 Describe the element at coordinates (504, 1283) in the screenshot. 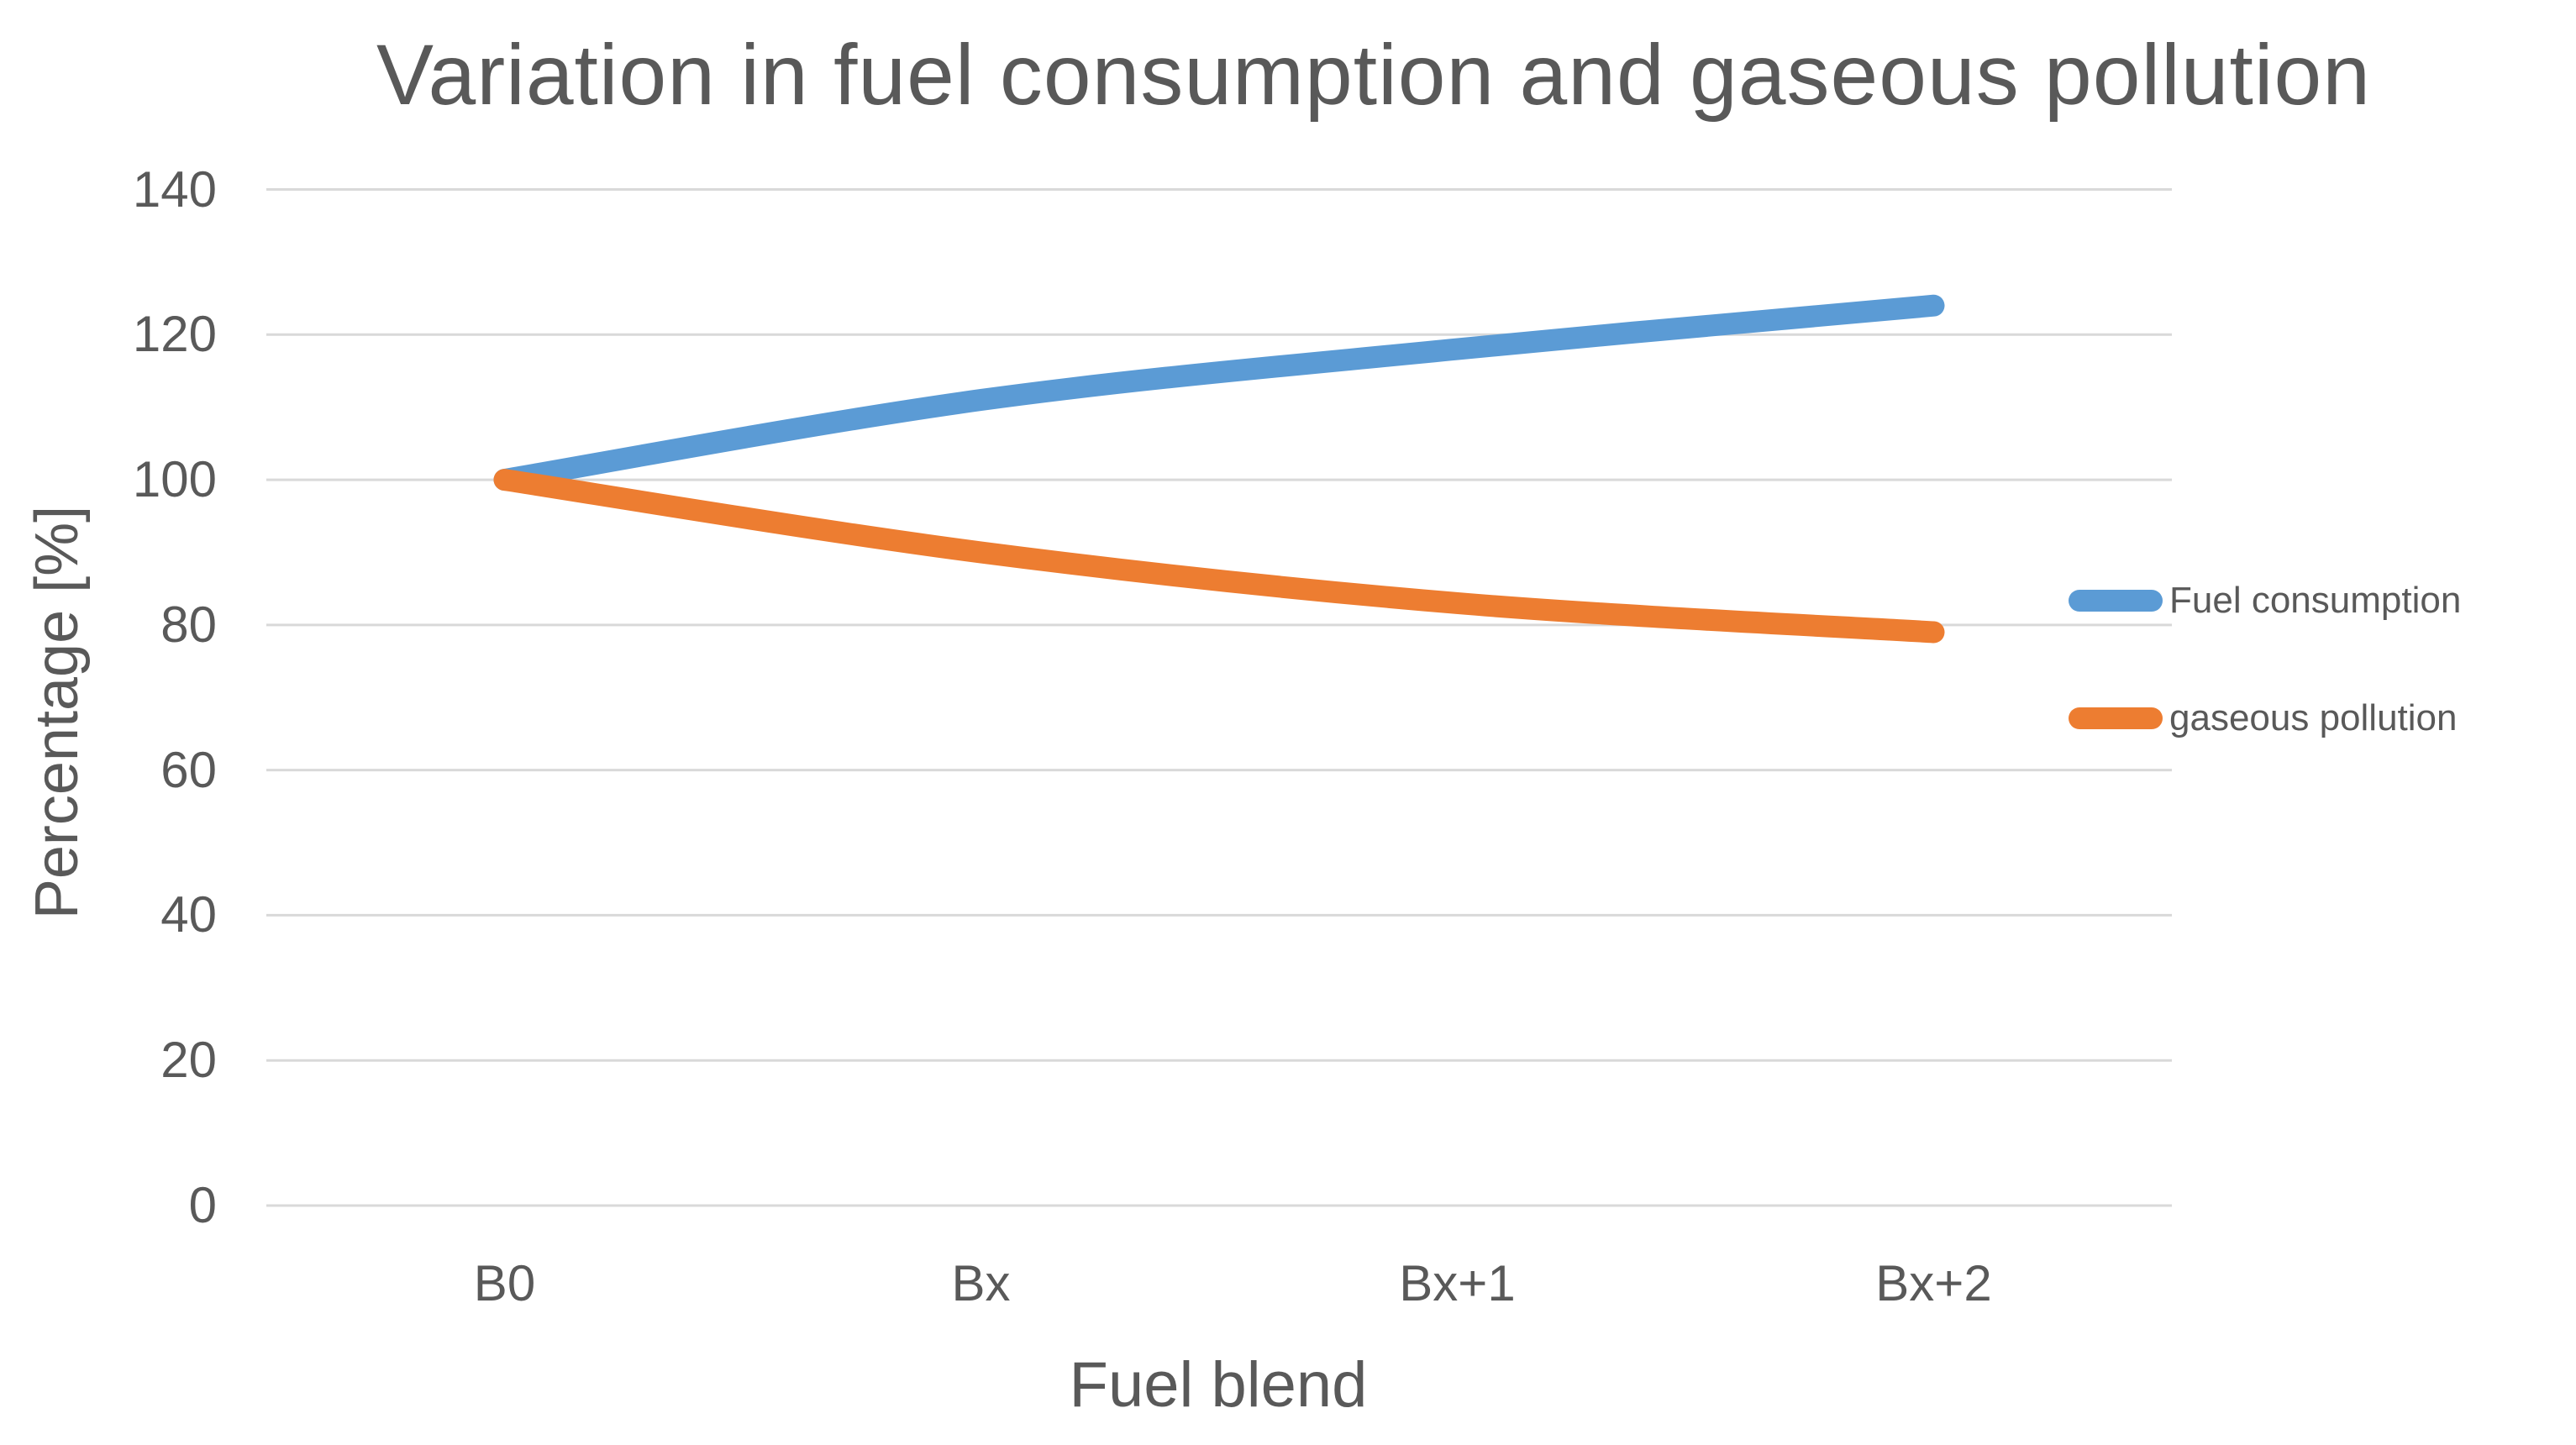

I see `x-tick-label-B0: B0` at that location.